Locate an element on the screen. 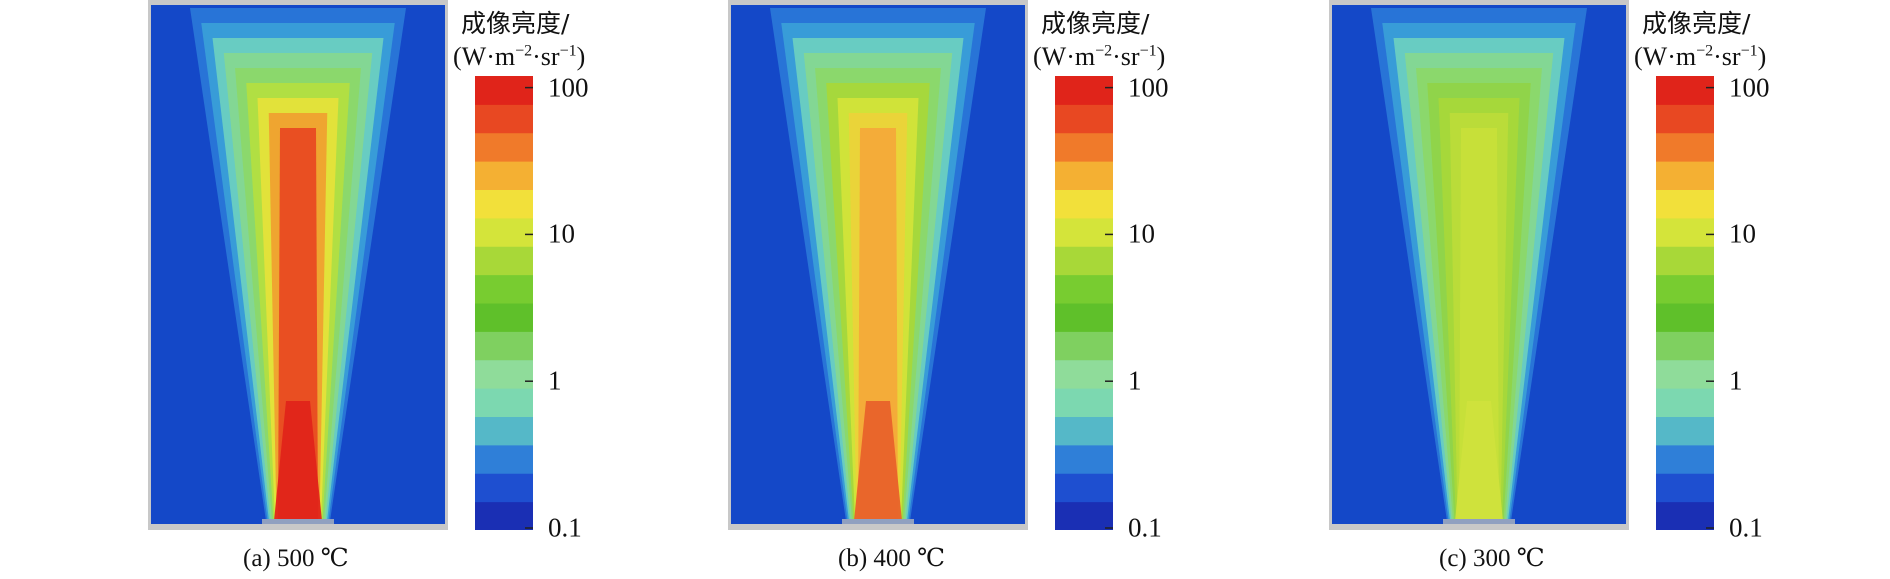  panel-caption: (a) 500 ℃ is located at coordinates (296, 558).